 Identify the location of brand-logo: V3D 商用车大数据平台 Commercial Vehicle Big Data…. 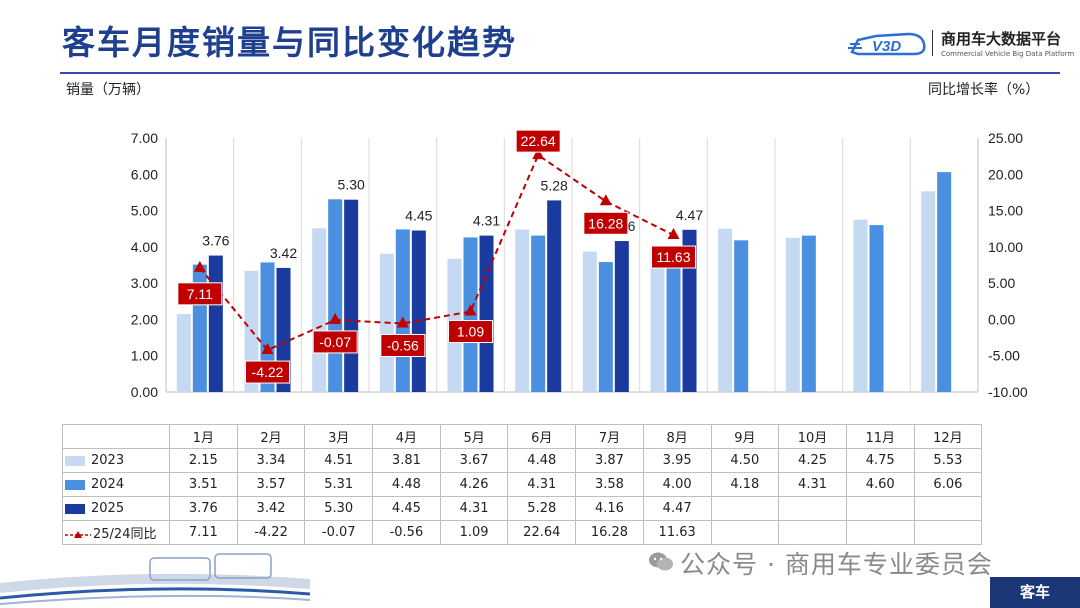
(963, 44).